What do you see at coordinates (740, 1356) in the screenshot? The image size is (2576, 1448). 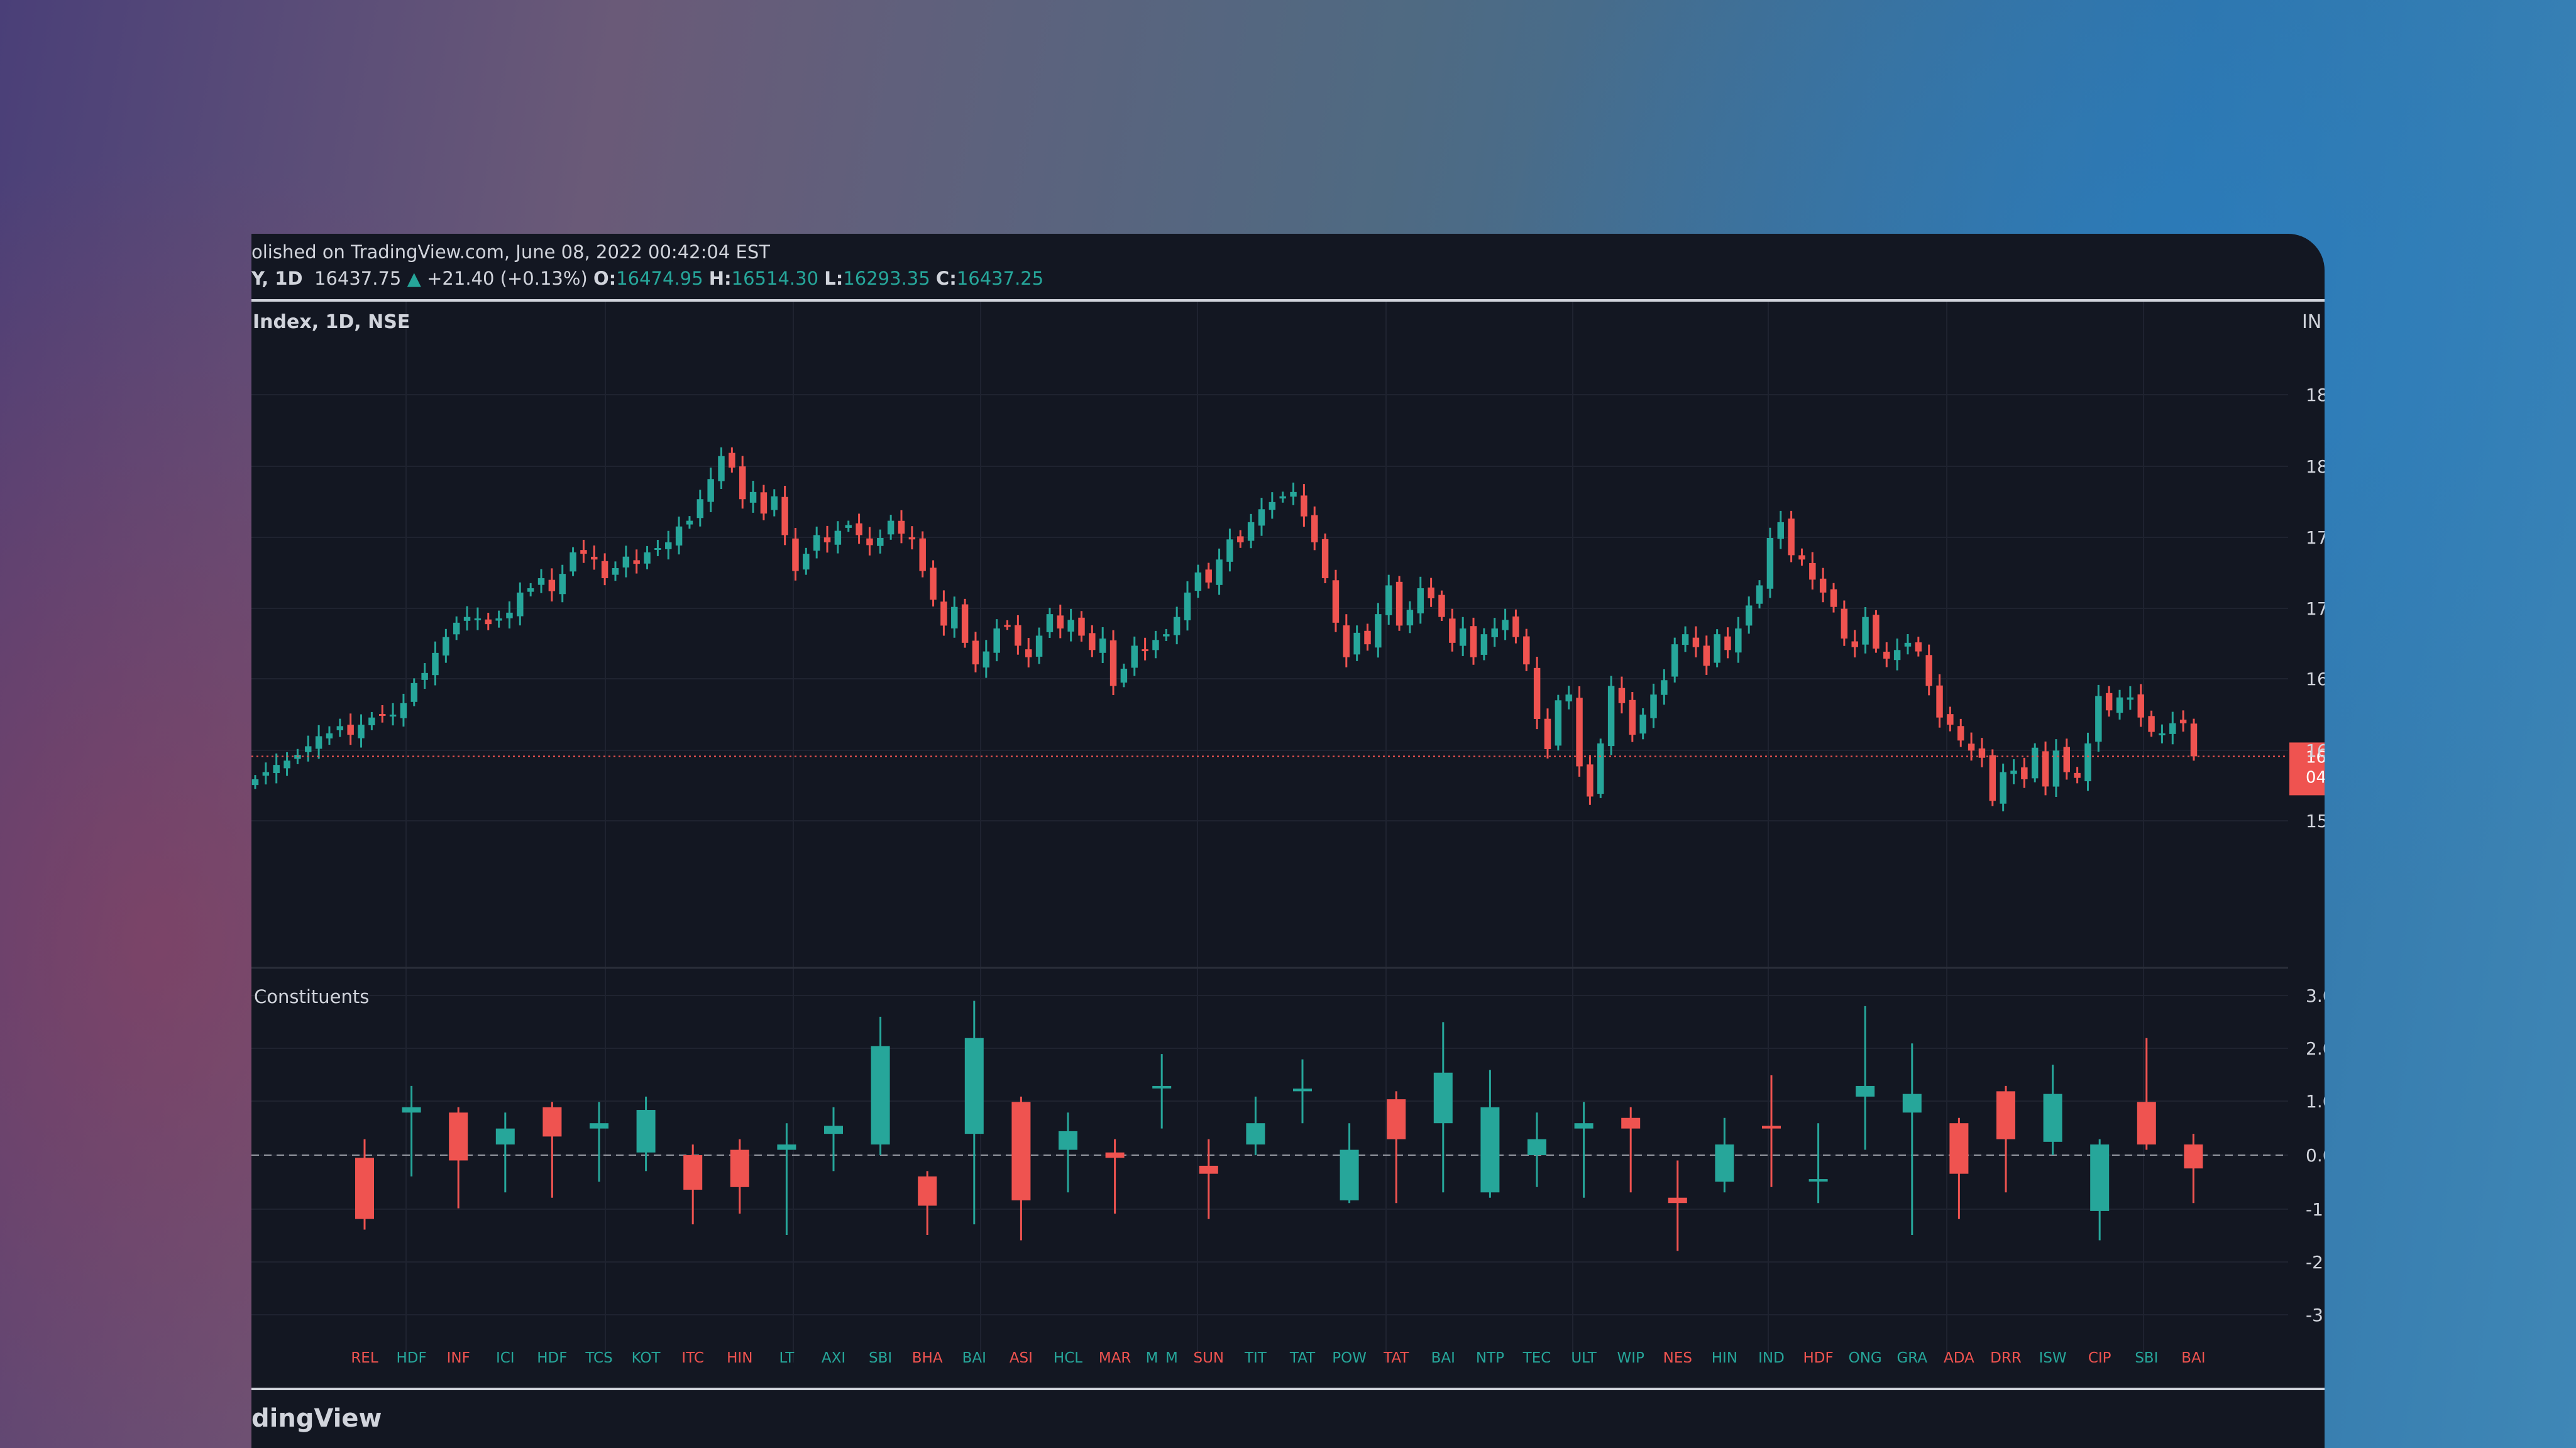 I see `constituent-label: HIN` at bounding box center [740, 1356].